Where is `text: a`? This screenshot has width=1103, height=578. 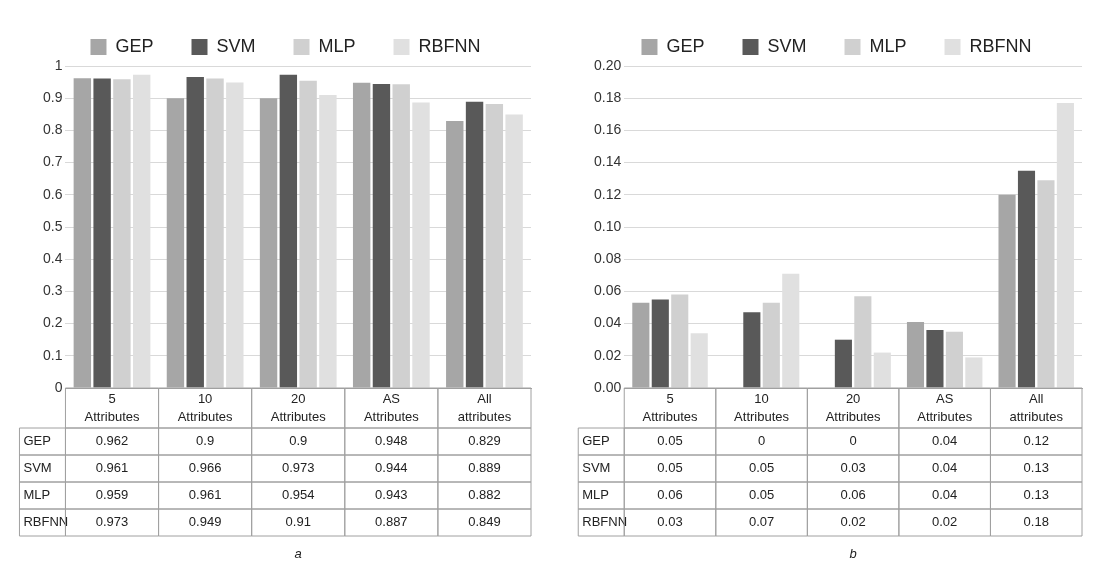 text: a is located at coordinates (298, 553).